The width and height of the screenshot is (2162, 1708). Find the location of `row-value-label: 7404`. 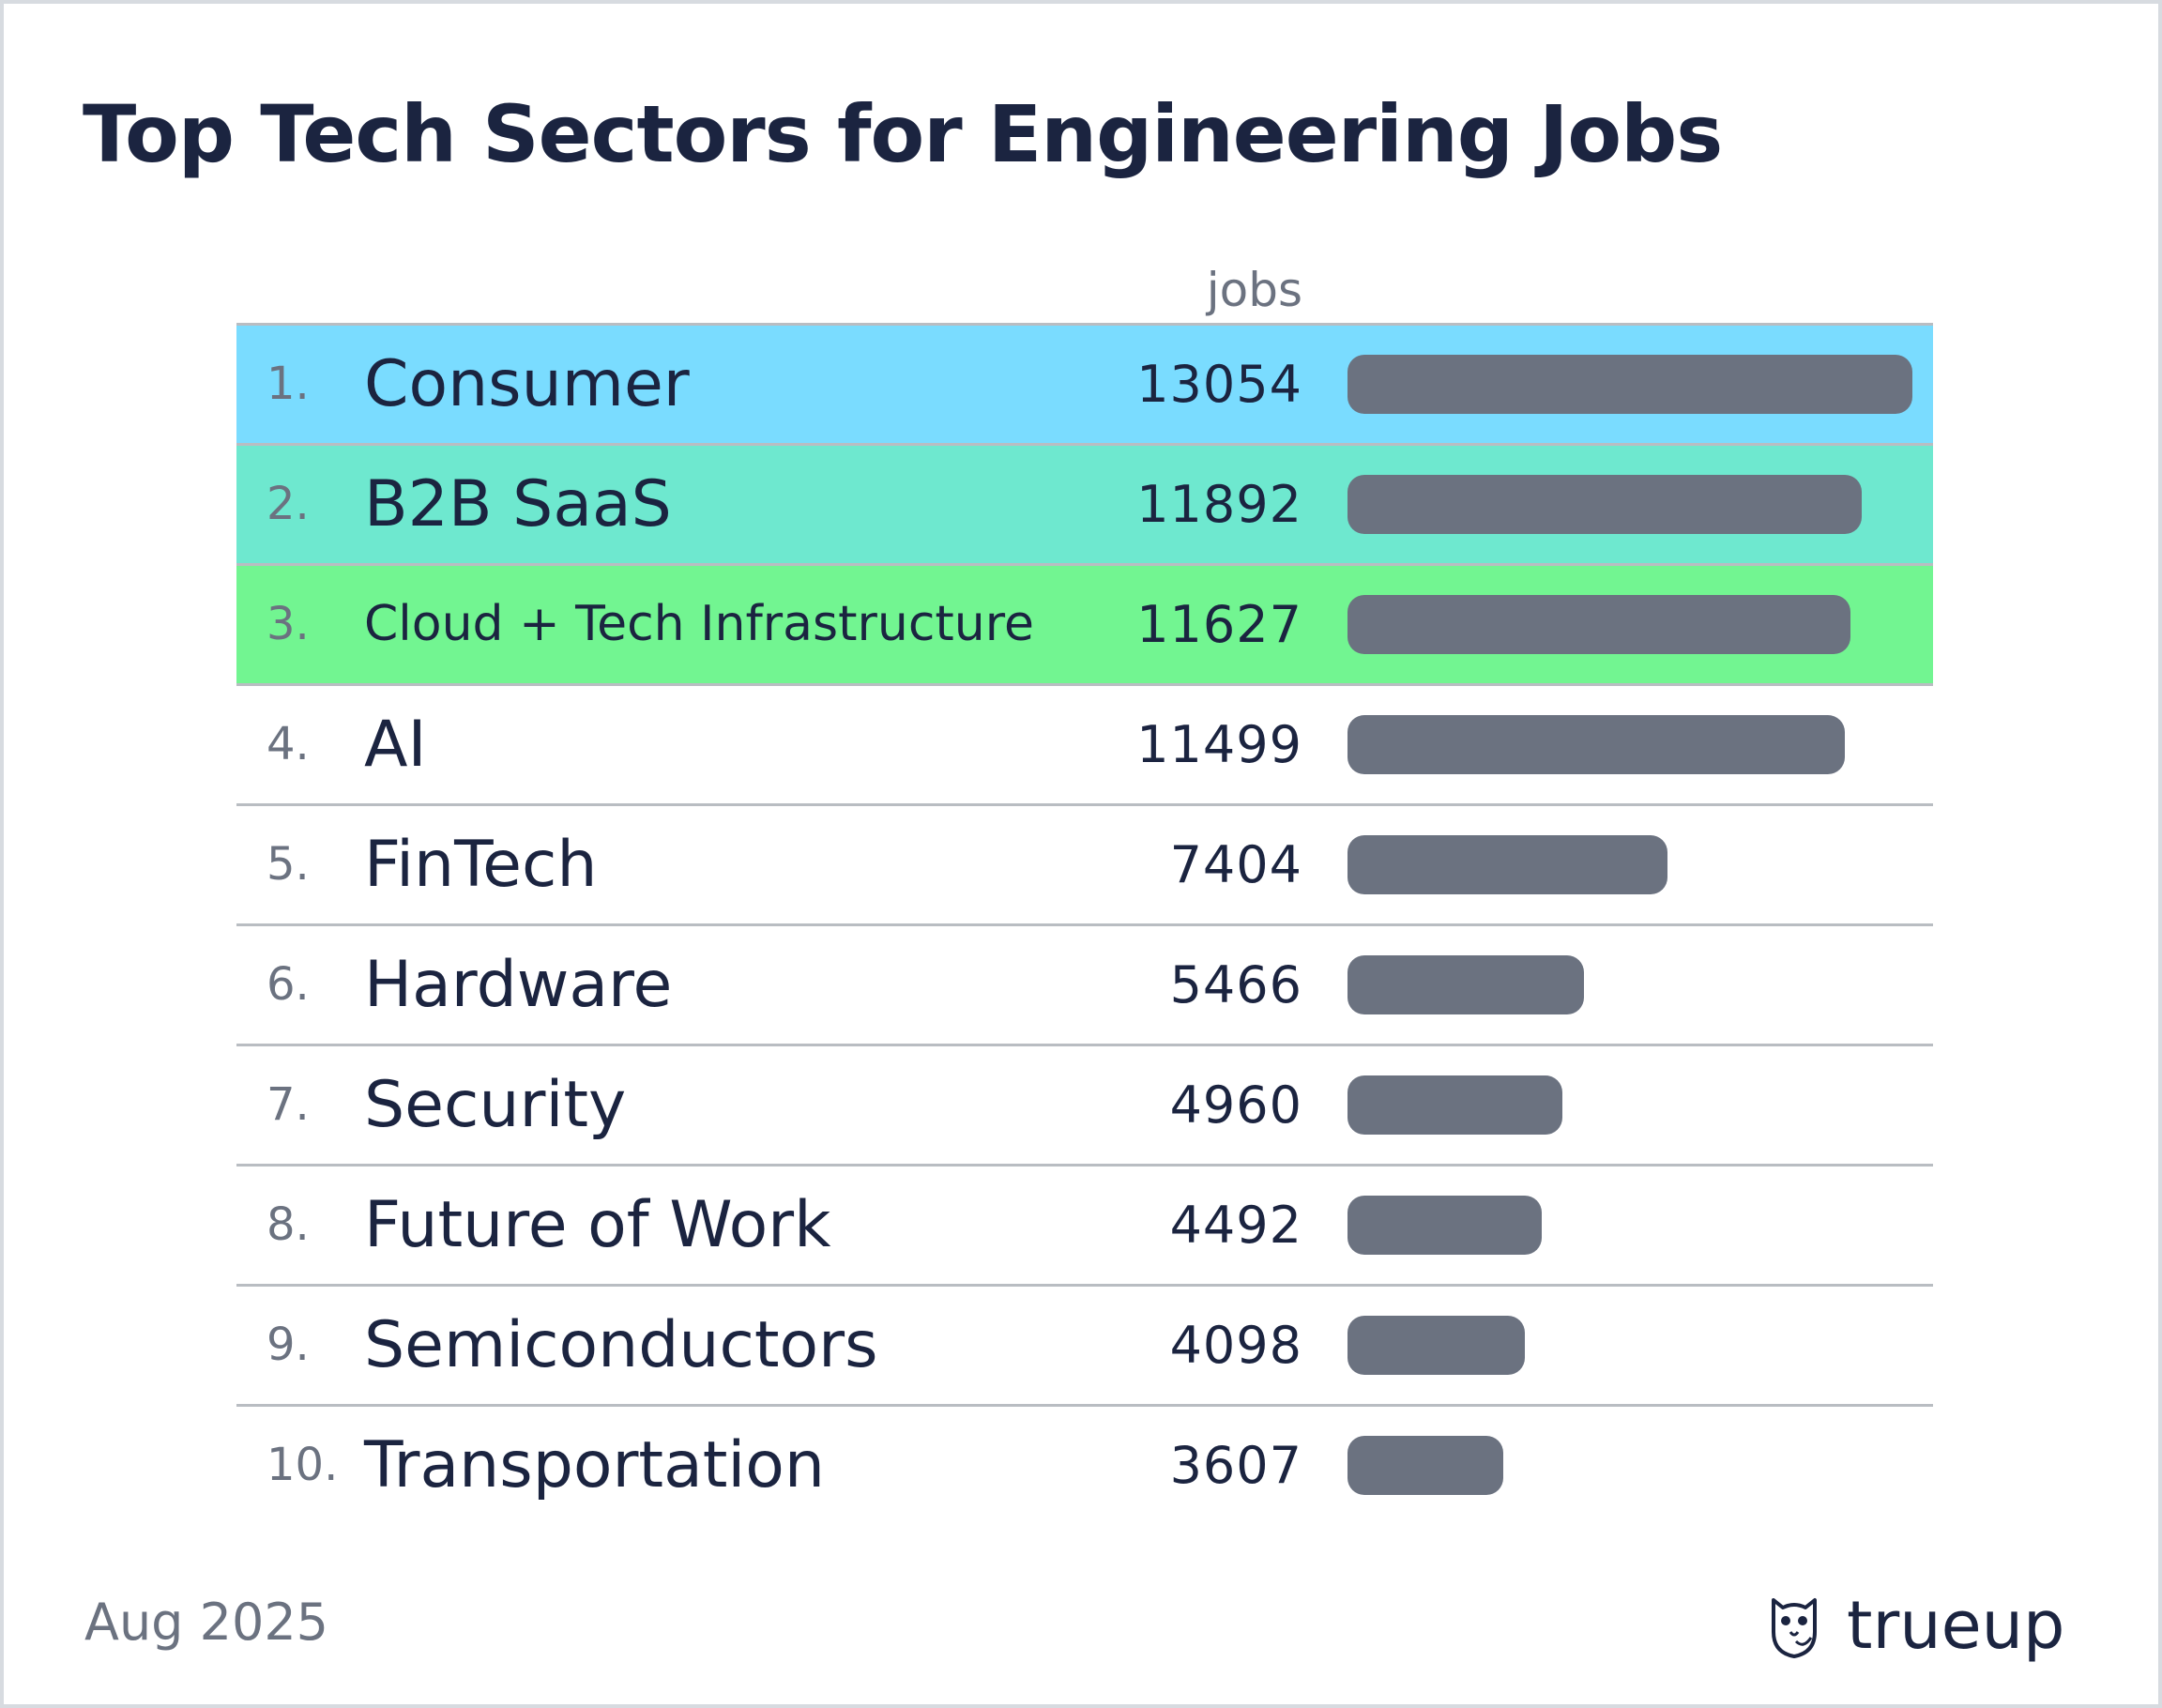

row-value-label: 7404 is located at coordinates (1235, 864).